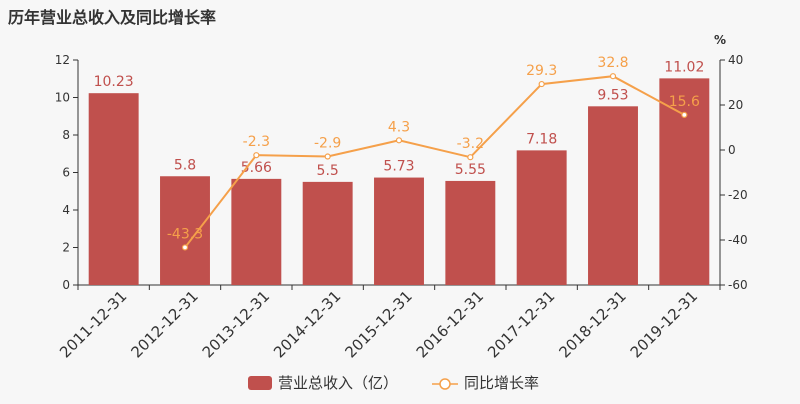 The image size is (800, 404). What do you see at coordinates (541, 139) in the screenshot?
I see `bar-value-label: 7.18` at bounding box center [541, 139].